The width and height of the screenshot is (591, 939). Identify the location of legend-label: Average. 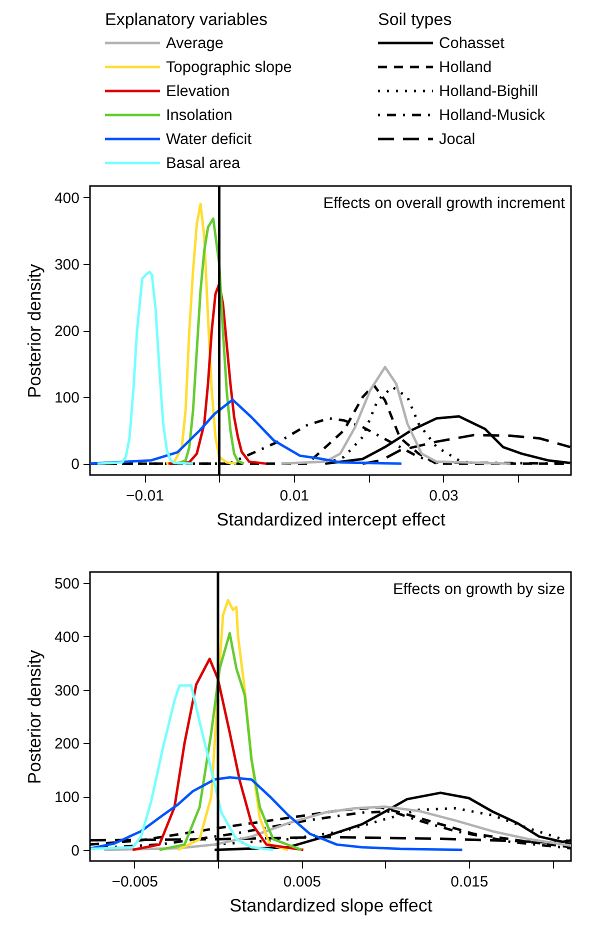
(195, 43).